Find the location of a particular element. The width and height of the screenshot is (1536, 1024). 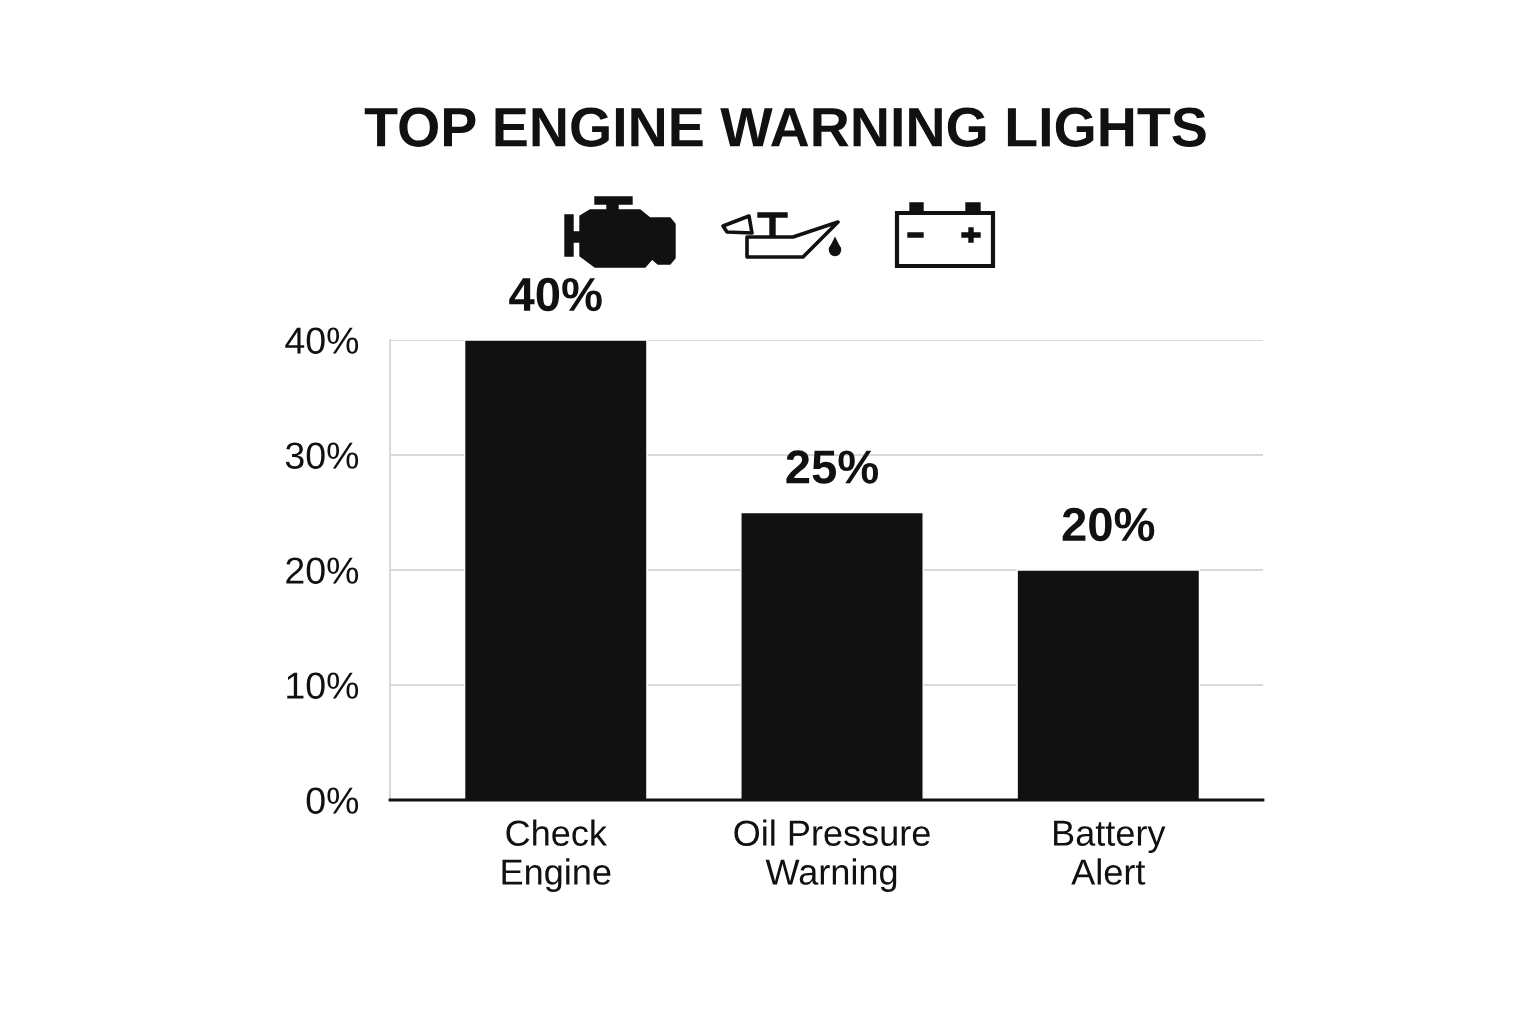

y-tick-label: 0% is located at coordinates (332, 800).